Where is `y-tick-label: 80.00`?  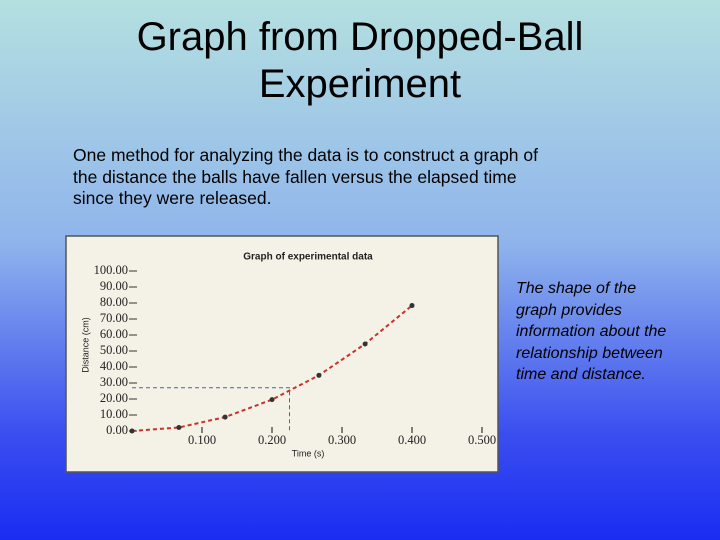
y-tick-label: 80.00 is located at coordinates (114, 302).